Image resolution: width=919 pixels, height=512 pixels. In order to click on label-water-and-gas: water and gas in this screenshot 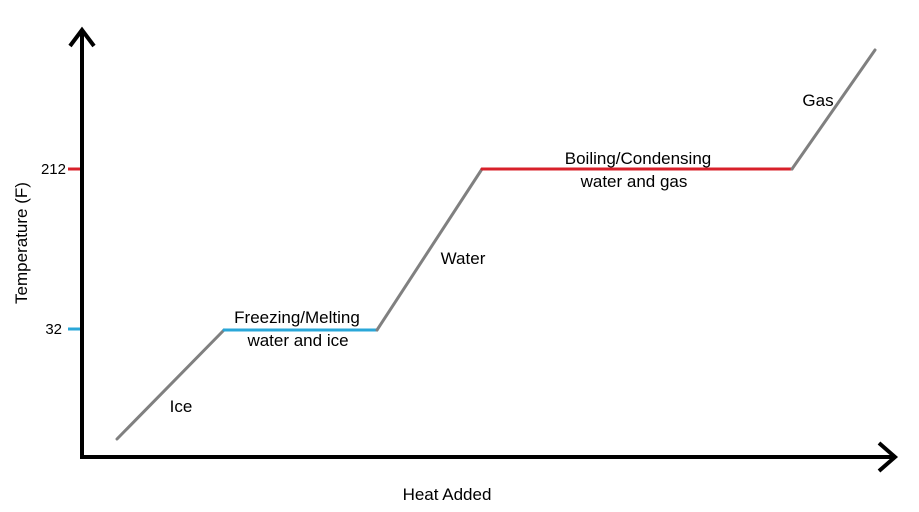, I will do `click(634, 181)`.